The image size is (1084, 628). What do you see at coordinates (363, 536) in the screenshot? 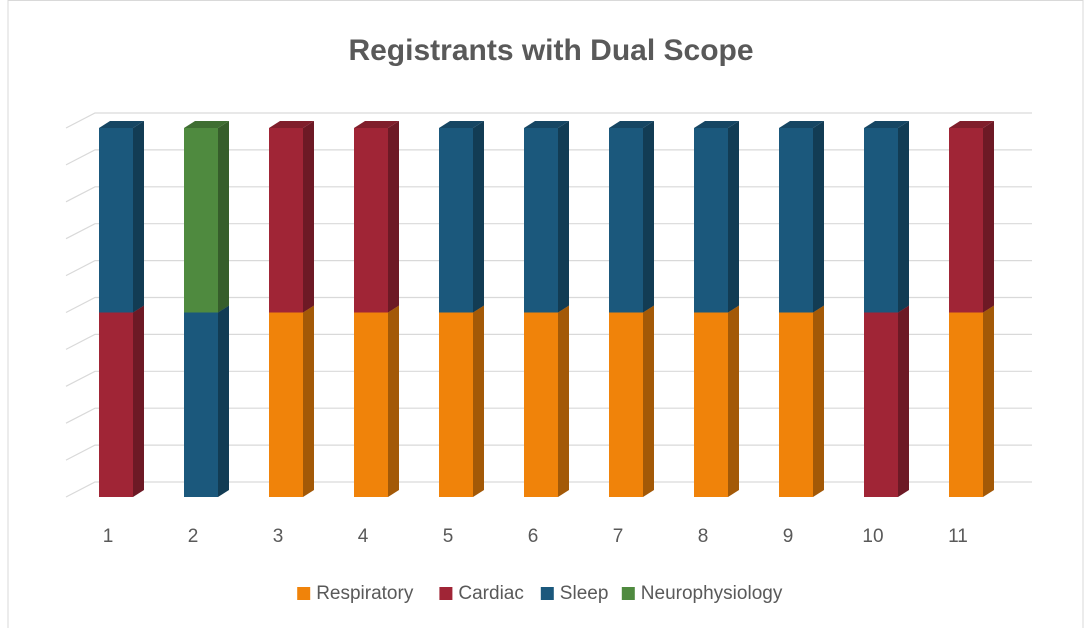
I see `x-tick-label: 4` at bounding box center [363, 536].